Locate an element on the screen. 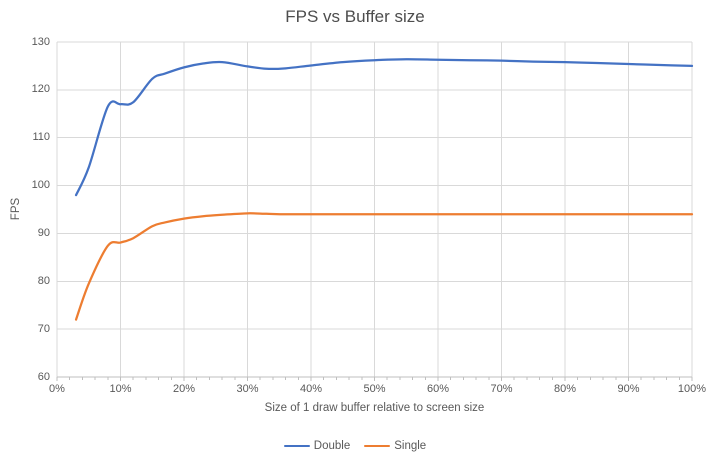  chart-title: FPS vs Buffer size is located at coordinates (355, 16).